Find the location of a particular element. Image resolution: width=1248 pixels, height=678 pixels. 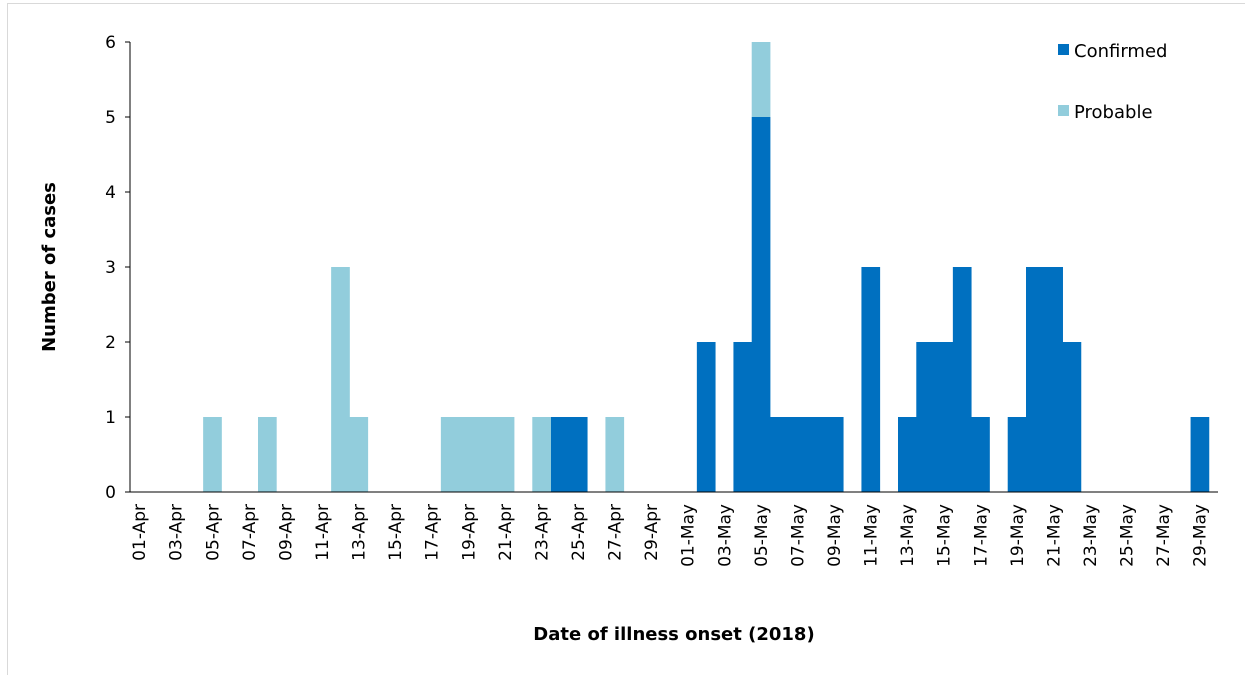

x-tick-label: 15-Apr is located at coordinates (396, 532).